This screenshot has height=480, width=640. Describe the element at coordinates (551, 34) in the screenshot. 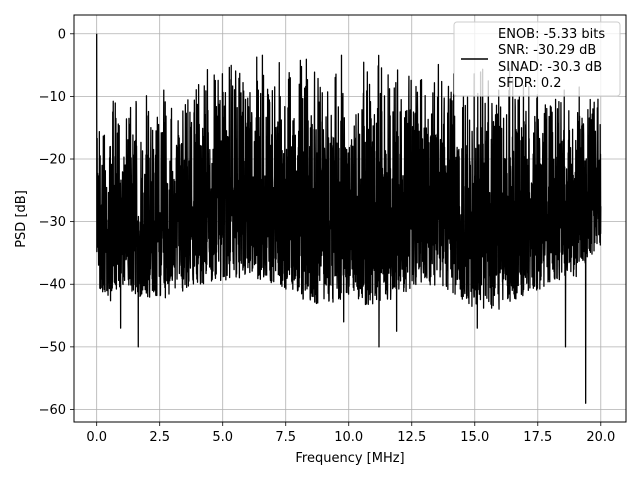

I see `legend-entry-enob: ENOB: -5.33 bits` at that location.